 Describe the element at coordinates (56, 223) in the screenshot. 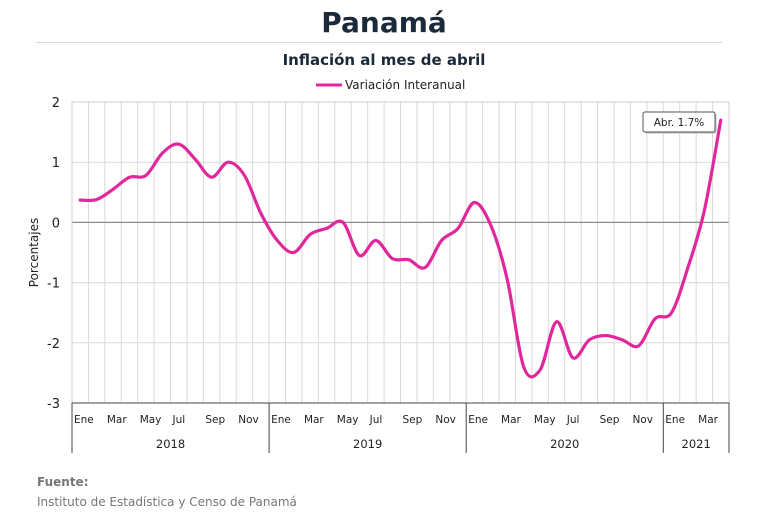

I see `y-tick-label: 0` at that location.